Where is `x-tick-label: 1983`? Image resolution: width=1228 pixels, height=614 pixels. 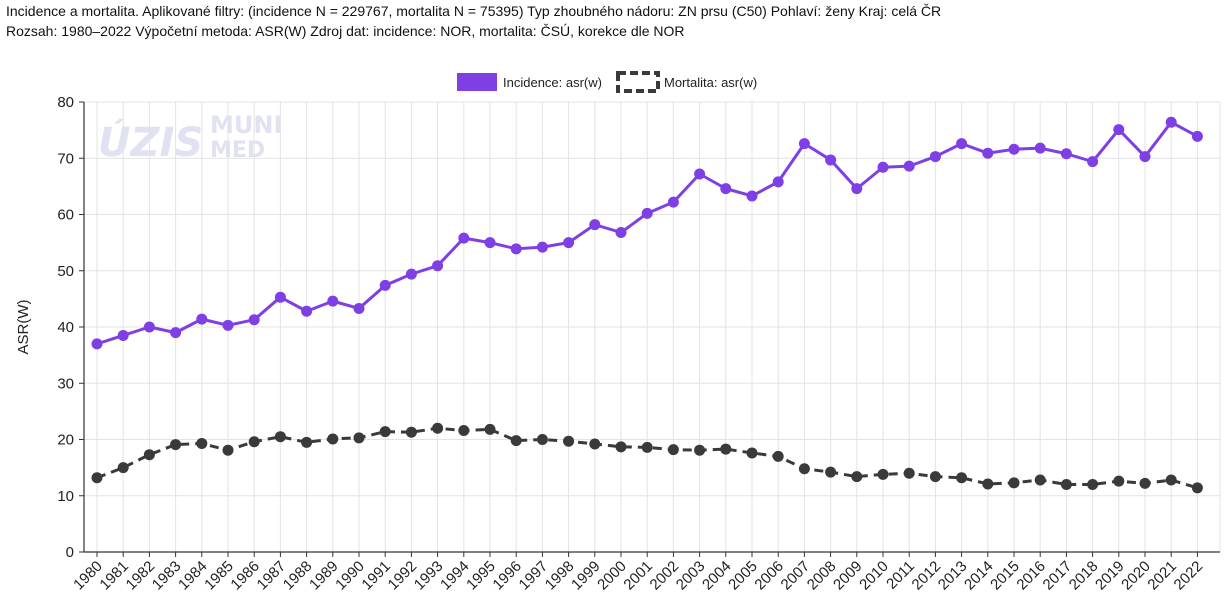
x-tick-label: 1983 is located at coordinates (167, 576).